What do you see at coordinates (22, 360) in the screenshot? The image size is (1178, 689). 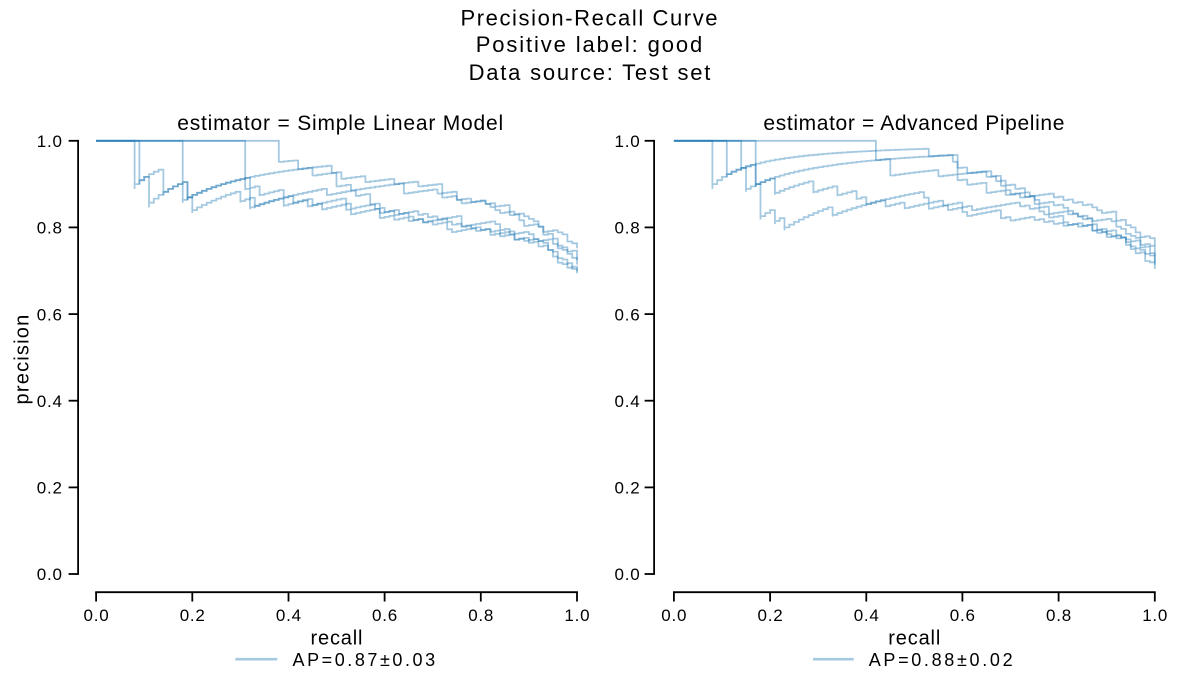 I see `svg-text: precision` at bounding box center [22, 360].